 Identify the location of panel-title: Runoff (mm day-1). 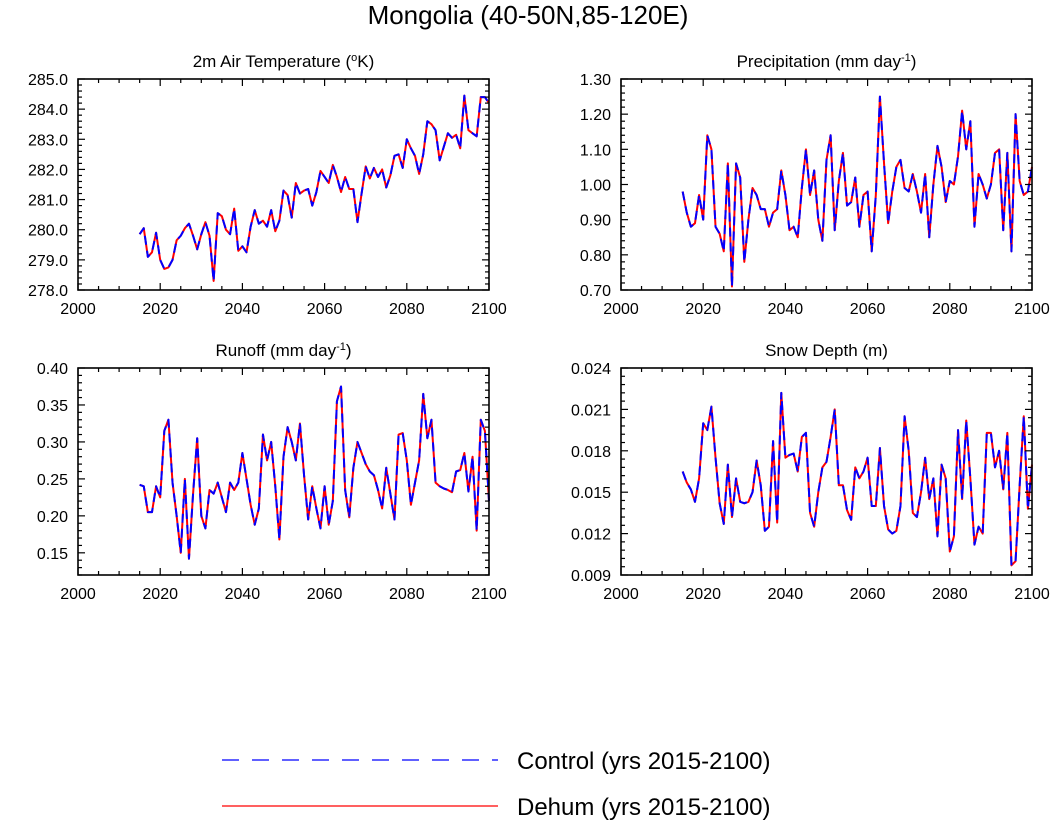
(283, 350).